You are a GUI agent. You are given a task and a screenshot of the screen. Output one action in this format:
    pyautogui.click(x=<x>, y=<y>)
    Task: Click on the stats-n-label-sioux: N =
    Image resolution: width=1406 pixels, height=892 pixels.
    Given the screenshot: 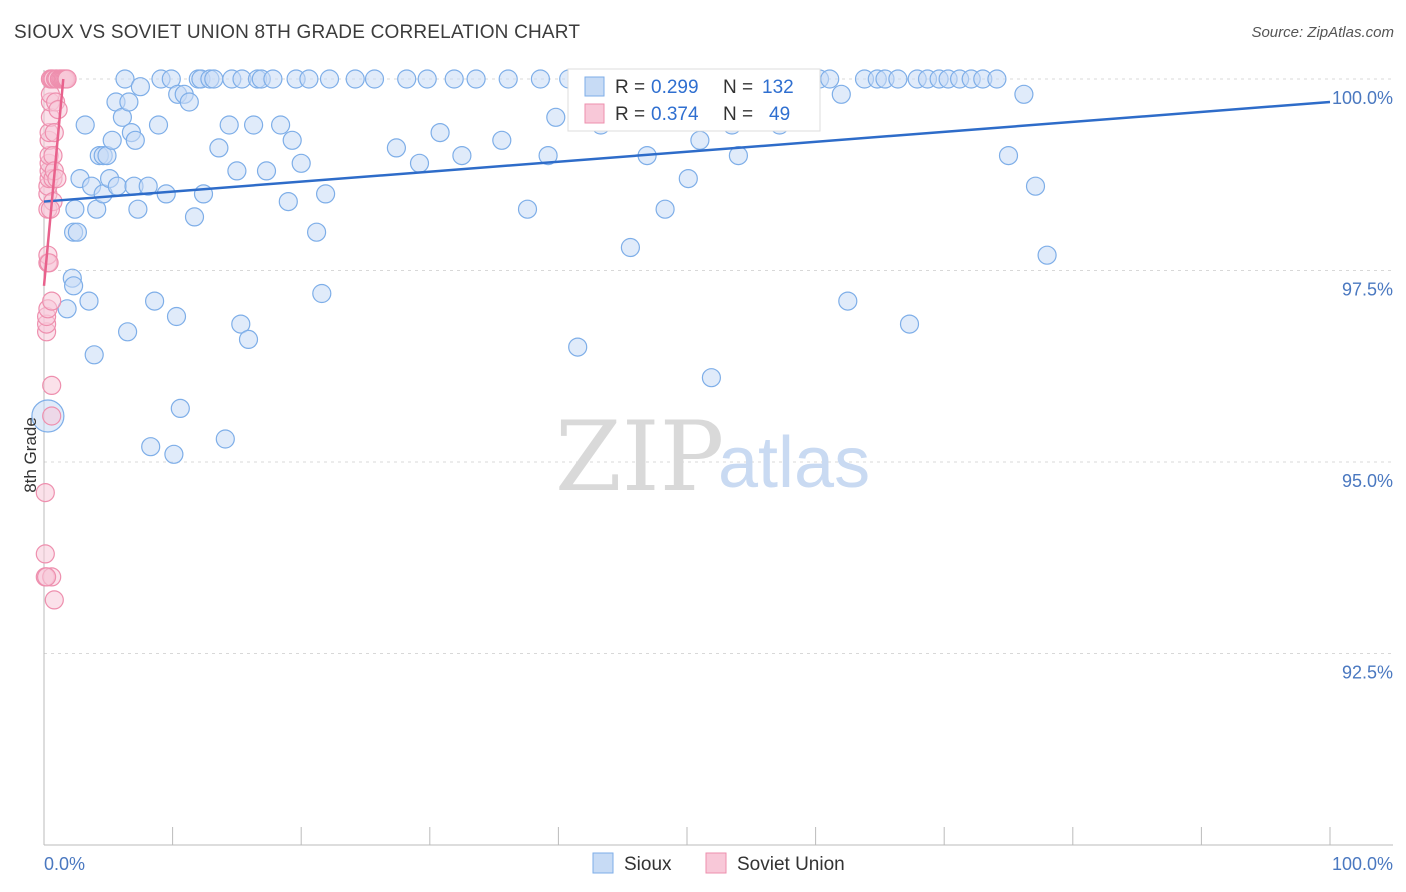 What is the action you would take?
    pyautogui.click(x=738, y=87)
    